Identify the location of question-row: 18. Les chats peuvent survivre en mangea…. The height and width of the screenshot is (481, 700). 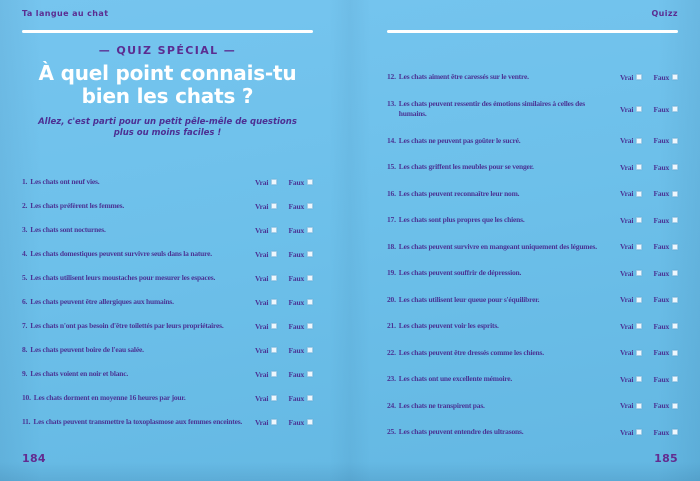
(532, 247).